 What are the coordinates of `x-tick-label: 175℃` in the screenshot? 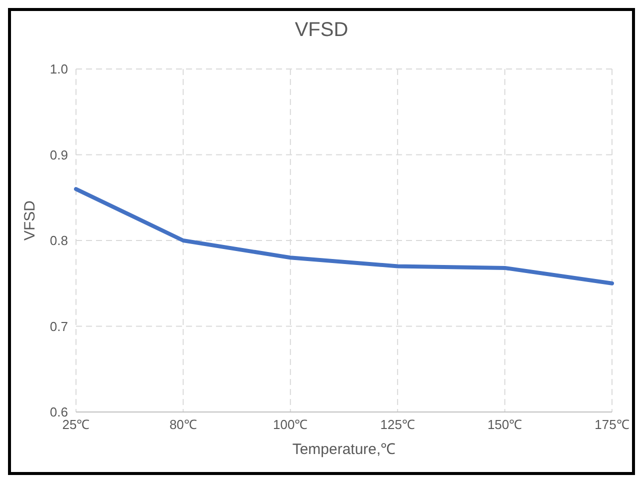 It's located at (612, 424).